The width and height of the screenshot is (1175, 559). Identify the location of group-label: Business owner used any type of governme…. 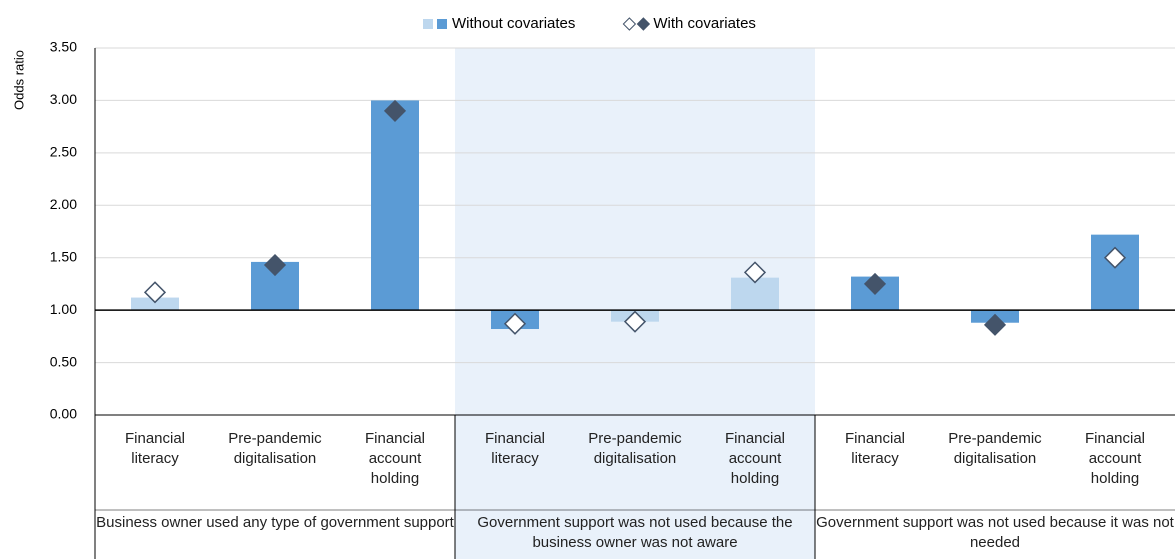
(275, 522).